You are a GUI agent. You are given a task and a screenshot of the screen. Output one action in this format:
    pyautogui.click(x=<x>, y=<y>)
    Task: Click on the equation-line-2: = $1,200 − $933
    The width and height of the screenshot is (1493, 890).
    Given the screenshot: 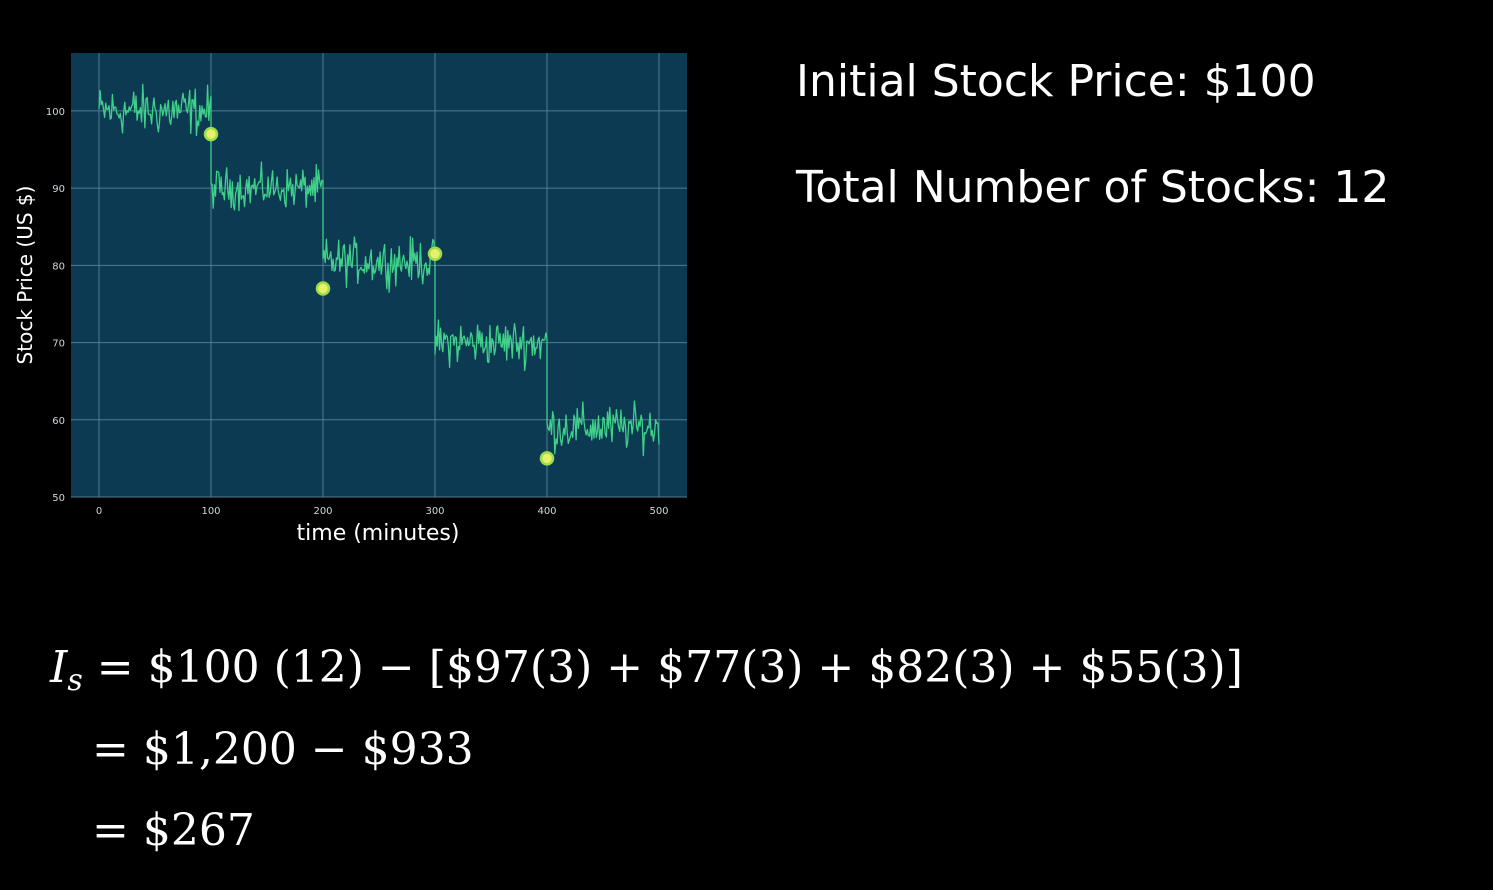 What is the action you would take?
    pyautogui.click(x=283, y=749)
    